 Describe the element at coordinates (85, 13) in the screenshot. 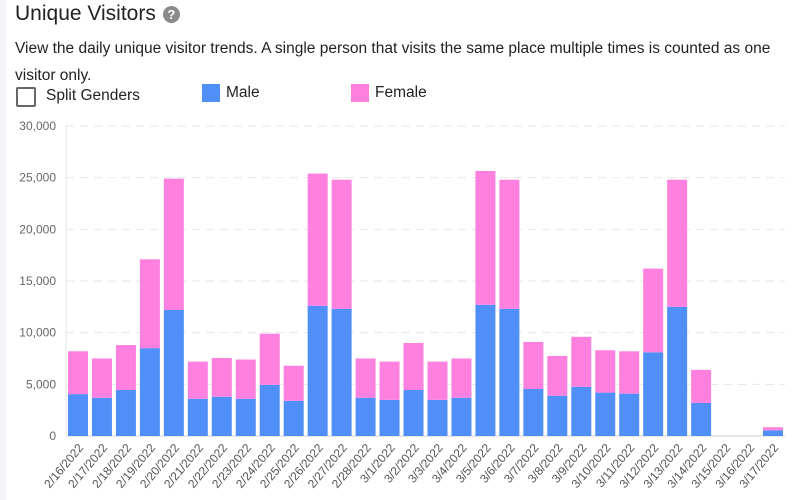

I see `title-text: Unique Visitors` at that location.